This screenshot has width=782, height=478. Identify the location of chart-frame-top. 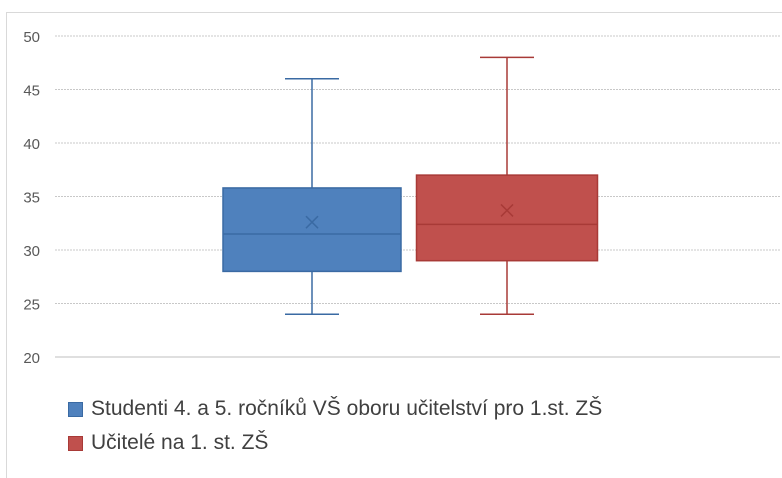
(394, 12).